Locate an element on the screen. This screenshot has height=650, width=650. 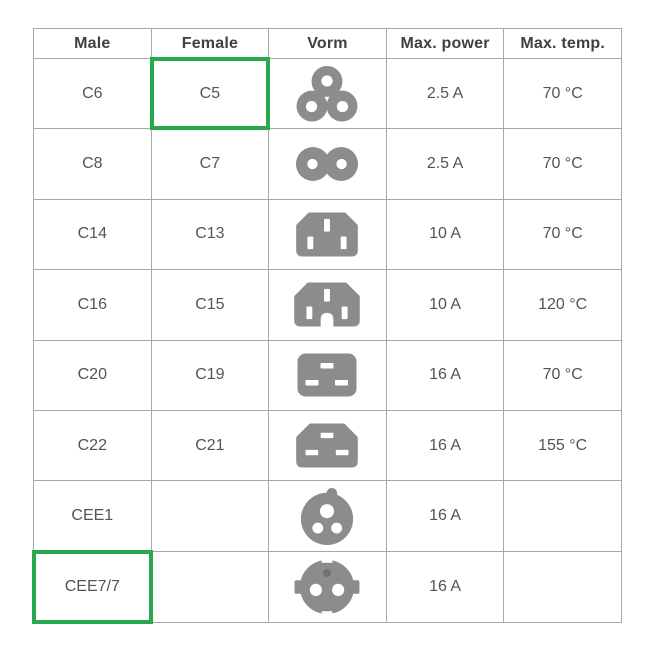
male-cell: C22 is located at coordinates (93, 446).